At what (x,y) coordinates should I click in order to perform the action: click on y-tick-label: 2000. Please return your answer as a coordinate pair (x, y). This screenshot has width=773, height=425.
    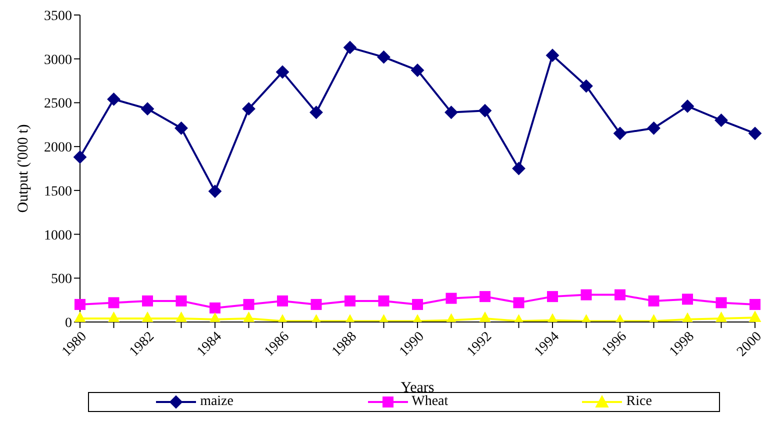
    Looking at the image, I should click on (58, 148).